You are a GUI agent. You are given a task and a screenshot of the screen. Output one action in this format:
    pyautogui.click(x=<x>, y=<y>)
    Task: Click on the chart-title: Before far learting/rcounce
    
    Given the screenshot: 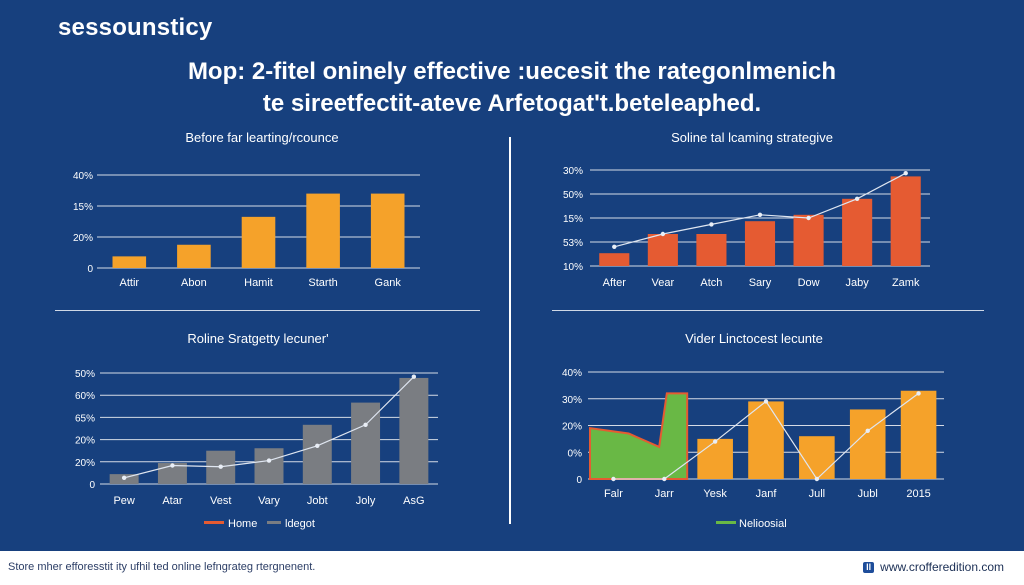 What is the action you would take?
    pyautogui.click(x=261, y=137)
    